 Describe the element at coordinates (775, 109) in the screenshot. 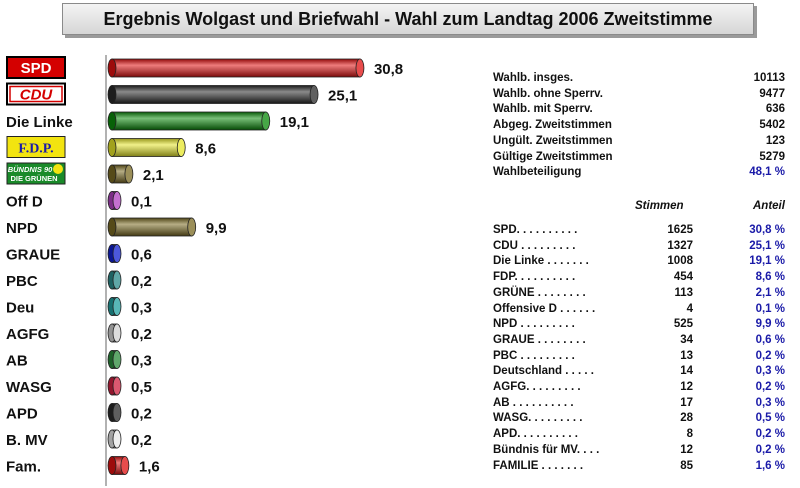

I see `stat-value: 636` at that location.